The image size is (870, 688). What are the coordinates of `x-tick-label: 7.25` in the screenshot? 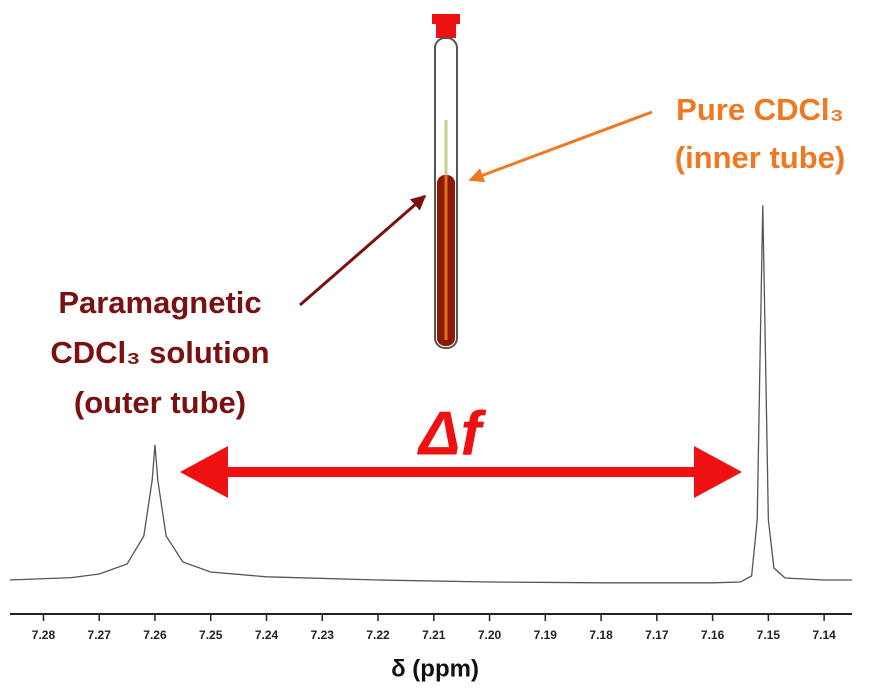 It's located at (211, 635).